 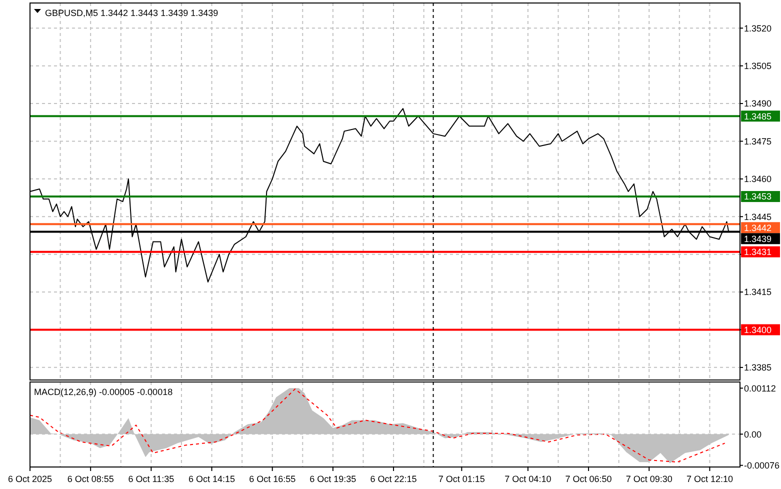 What do you see at coordinates (760, 388) in the screenshot?
I see `y-tick-label: 0.00112` at bounding box center [760, 388].